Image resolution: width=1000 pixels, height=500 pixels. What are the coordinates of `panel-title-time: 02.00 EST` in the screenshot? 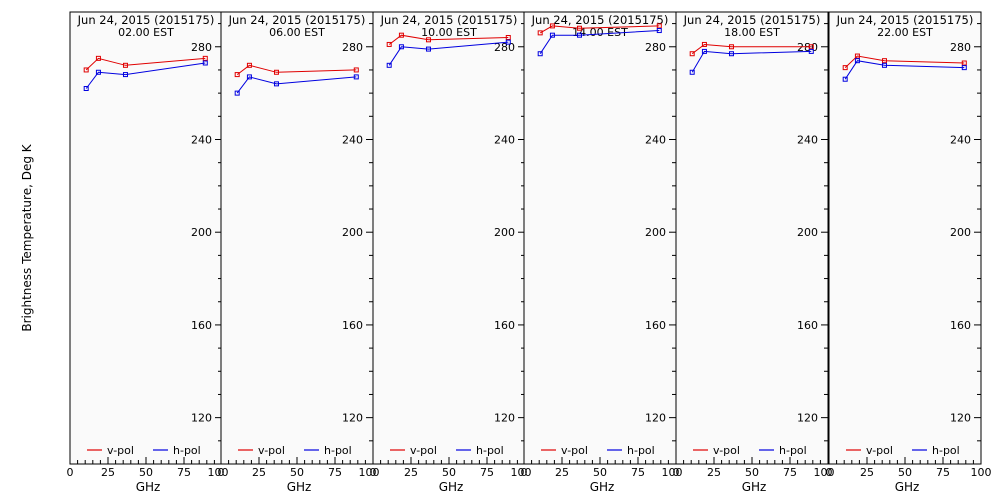 It's located at (146, 32).